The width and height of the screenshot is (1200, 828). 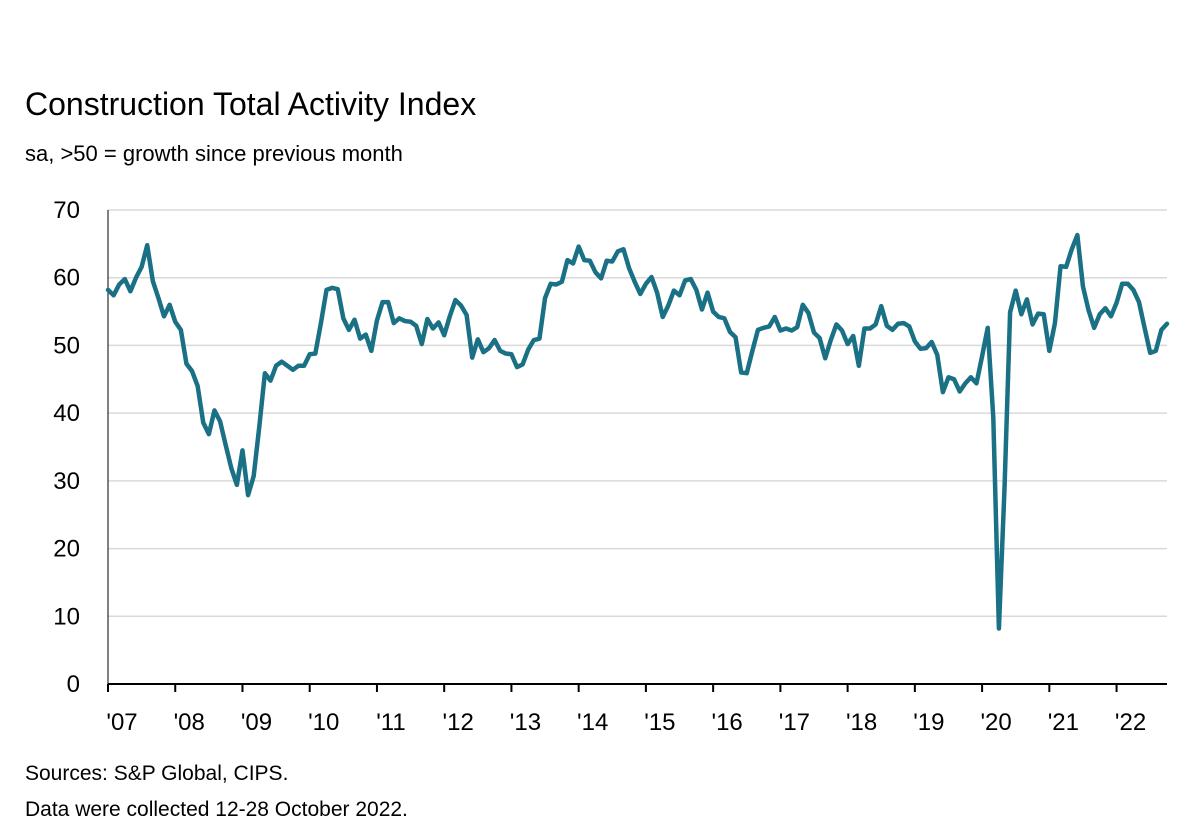 What do you see at coordinates (323, 722) in the screenshot?
I see `x-tick-label: '10` at bounding box center [323, 722].